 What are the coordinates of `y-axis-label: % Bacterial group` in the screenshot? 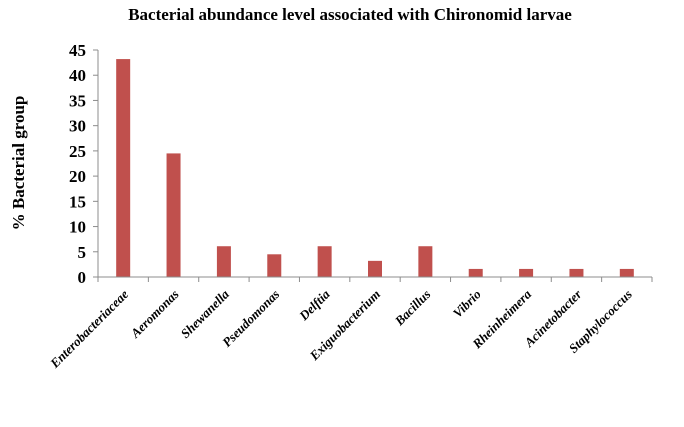 It's located at (18, 163).